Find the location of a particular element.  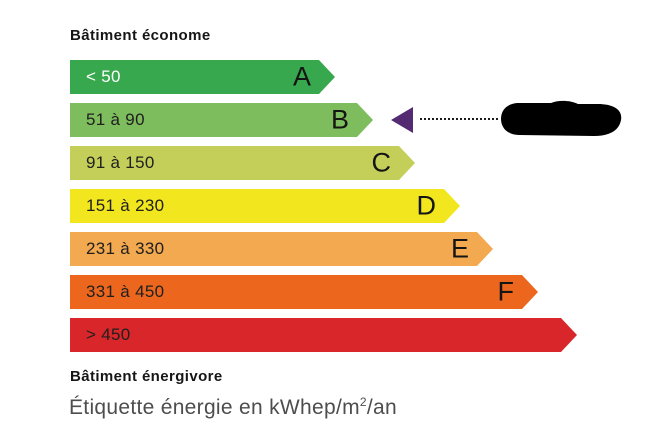

energy-intensive-building-label: Bâtiment énergivore is located at coordinates (146, 376).